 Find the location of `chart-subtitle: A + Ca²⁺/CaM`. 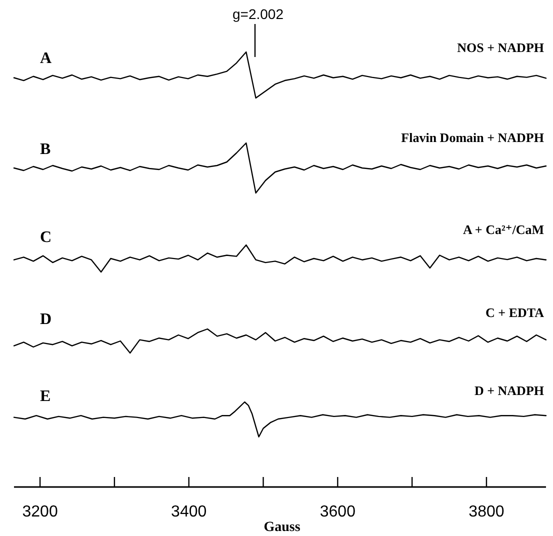

chart-subtitle: A + Ca²⁺/CaM is located at coordinates (503, 229).